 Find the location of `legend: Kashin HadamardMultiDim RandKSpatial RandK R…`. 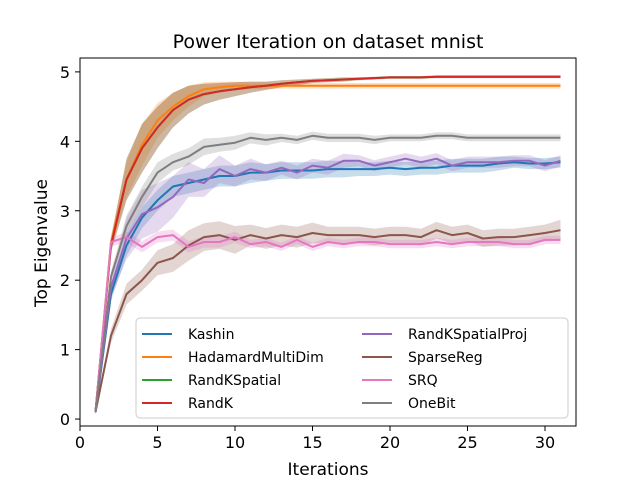

legend: Kashin HadamardMultiDim RandKSpatial RandK R… is located at coordinates (352, 368).